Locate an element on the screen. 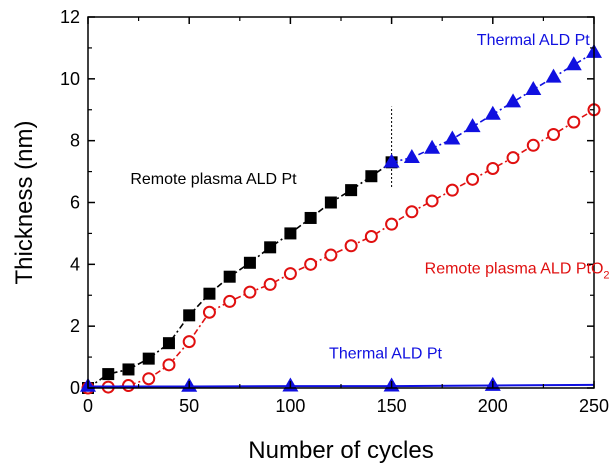 This screenshot has width=611, height=467. y-tick-label: 8 is located at coordinates (75, 141).